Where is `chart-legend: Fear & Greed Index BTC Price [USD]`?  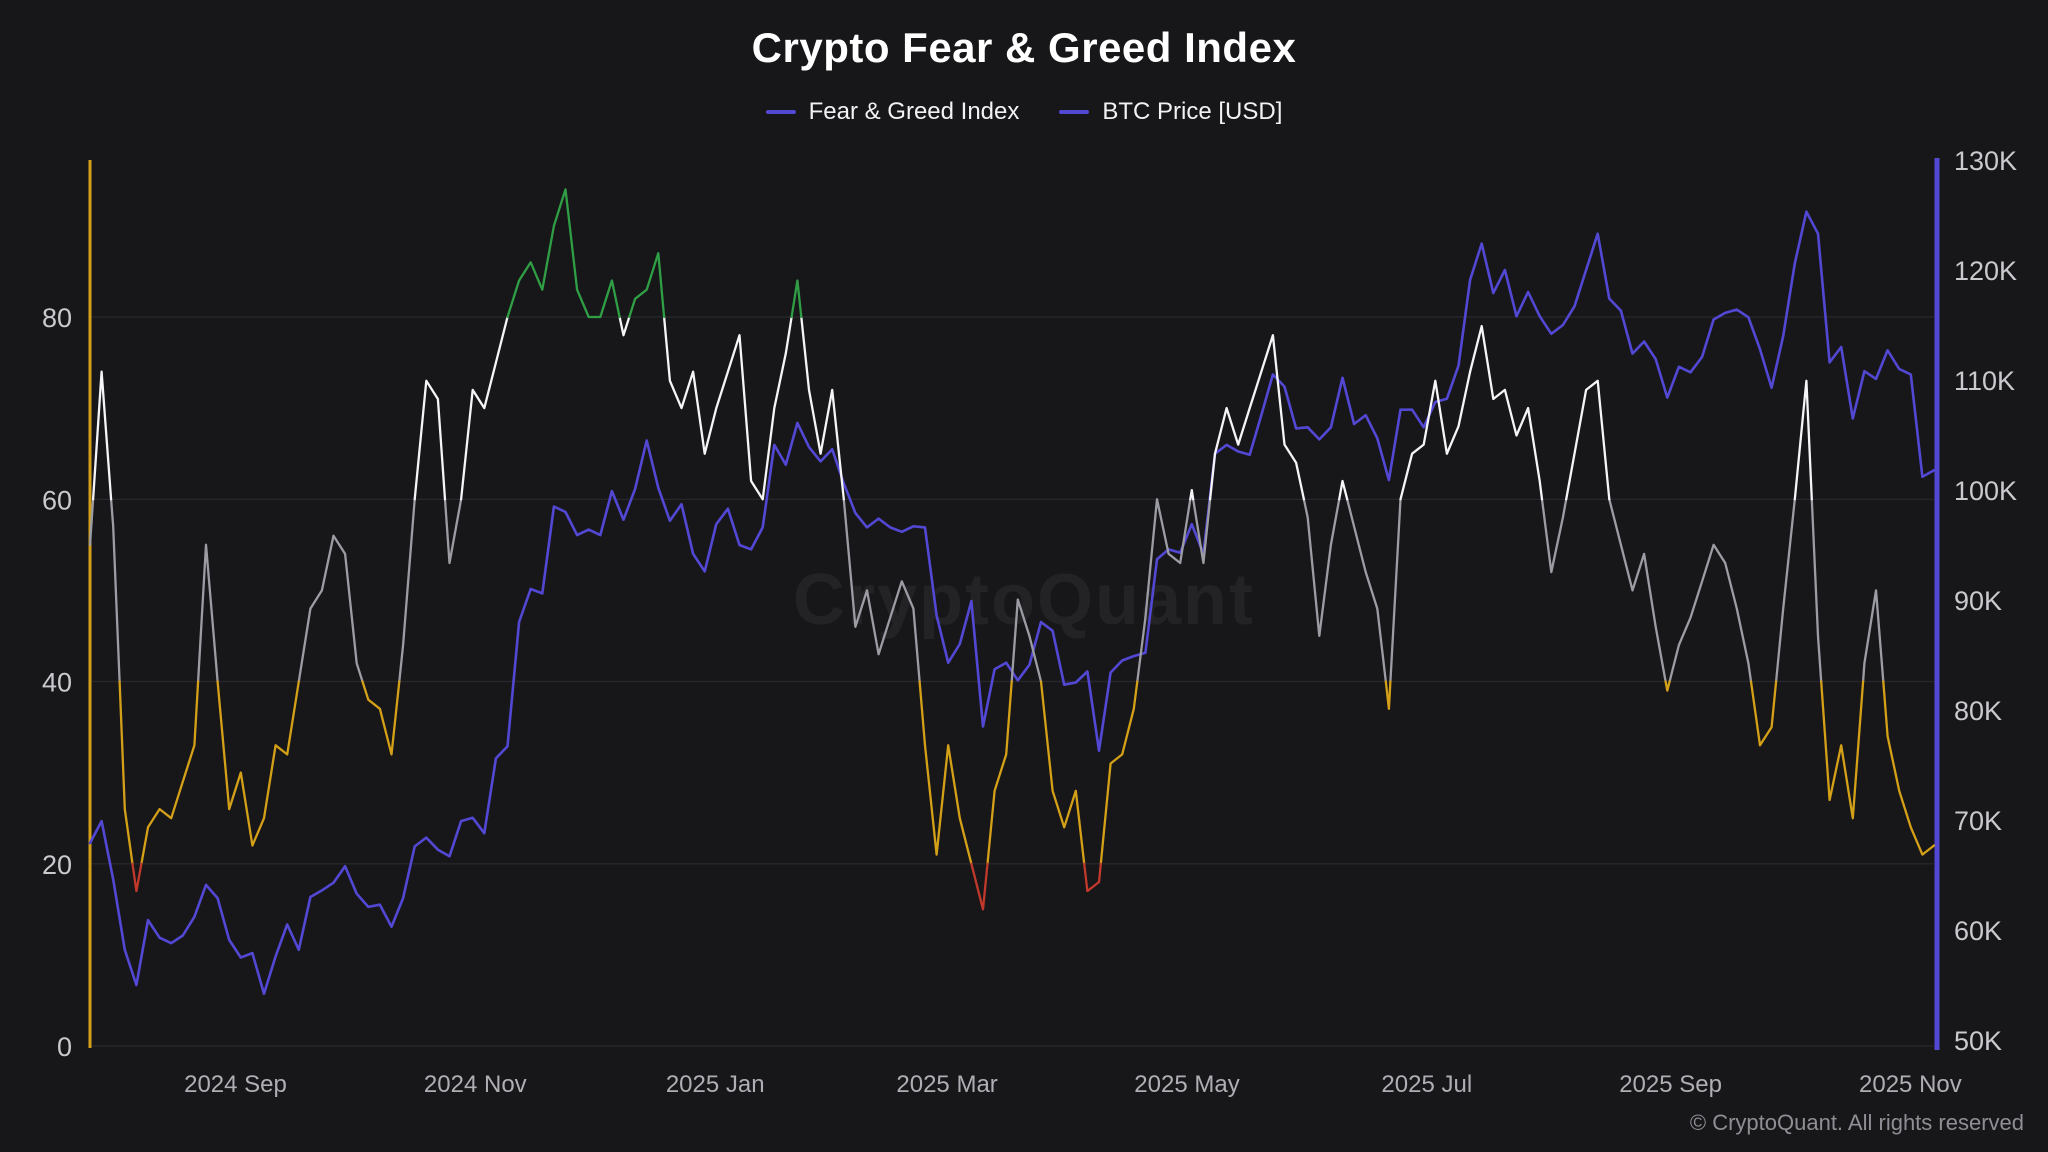 chart-legend: Fear & Greed Index BTC Price [USD] is located at coordinates (1024, 112).